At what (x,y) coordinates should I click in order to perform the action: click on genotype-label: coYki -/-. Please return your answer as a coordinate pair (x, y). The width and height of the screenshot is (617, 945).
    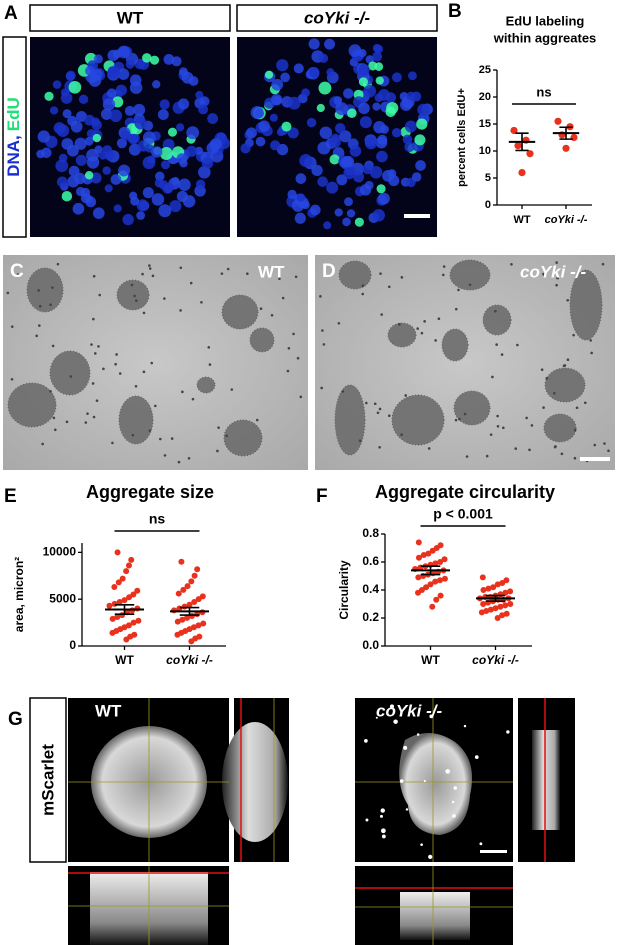
    Looking at the image, I should click on (553, 271).